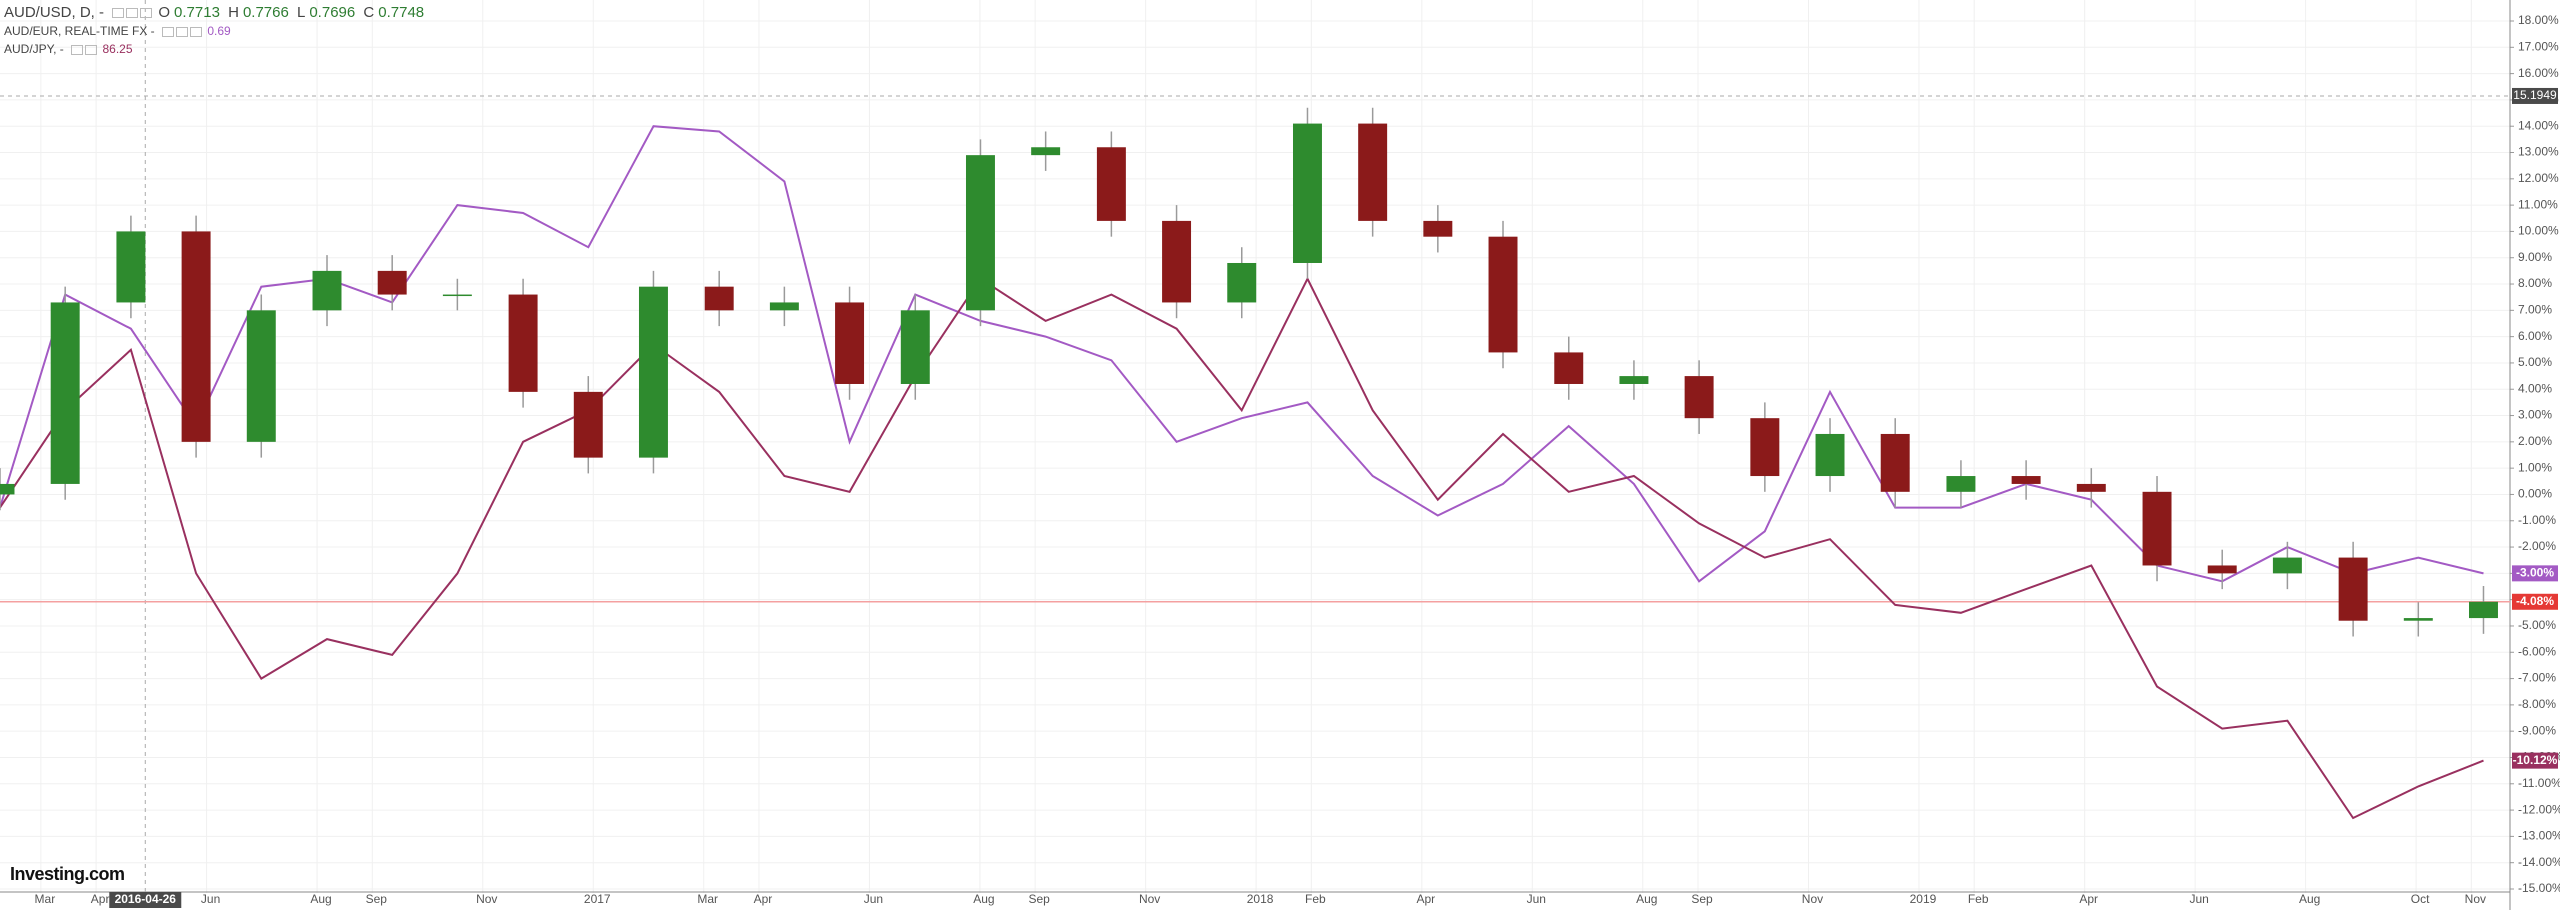 The height and width of the screenshot is (910, 2560). What do you see at coordinates (2538, 204) in the screenshot?
I see `y-tick-label: 11.00%` at bounding box center [2538, 204].